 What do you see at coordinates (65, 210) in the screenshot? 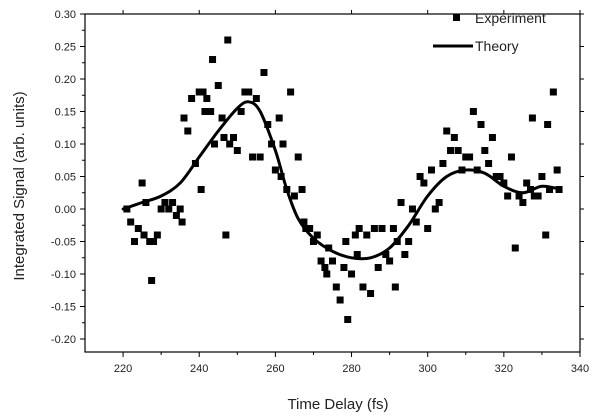
I see `y-tick-label: 0.00` at bounding box center [65, 210].